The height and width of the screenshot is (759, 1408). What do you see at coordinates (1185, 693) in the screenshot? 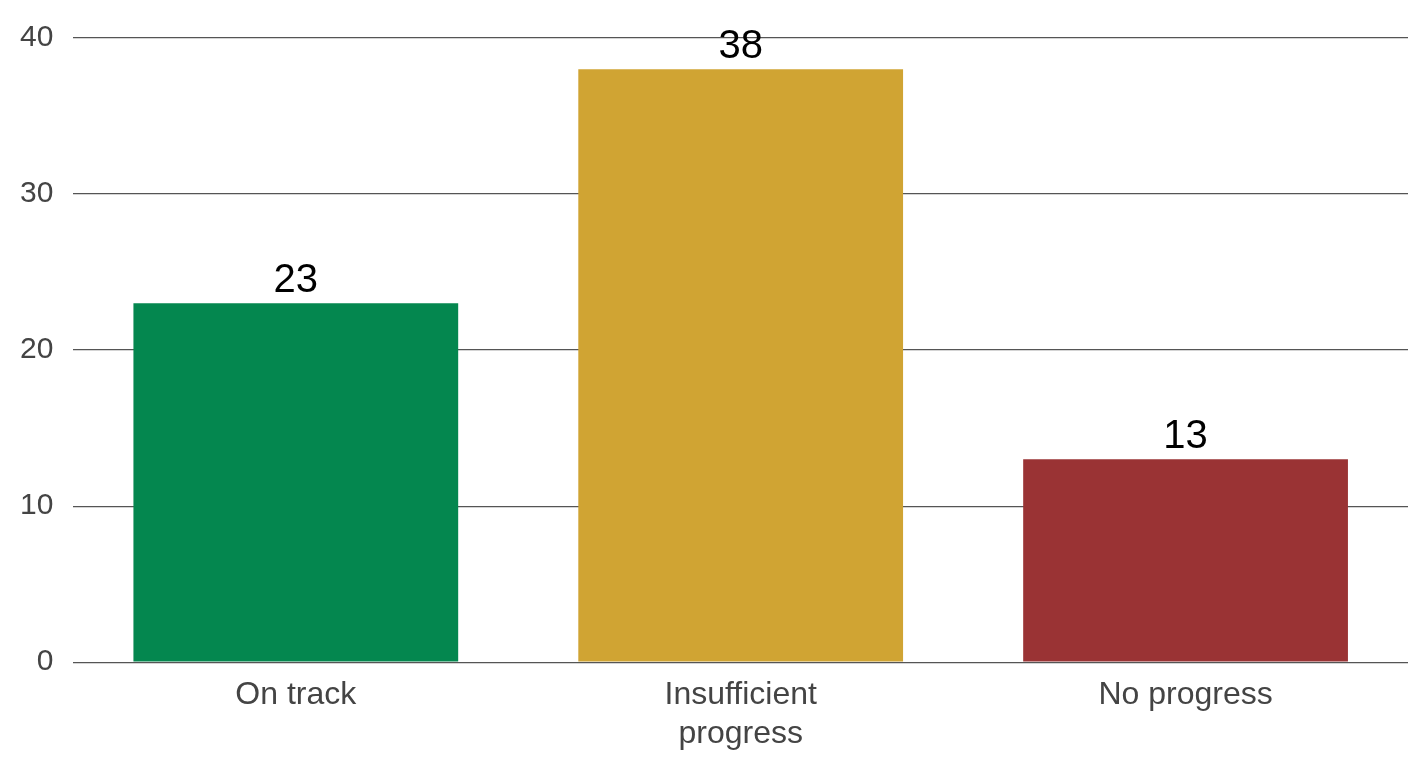
I see `x-tick-label: No progress` at bounding box center [1185, 693].